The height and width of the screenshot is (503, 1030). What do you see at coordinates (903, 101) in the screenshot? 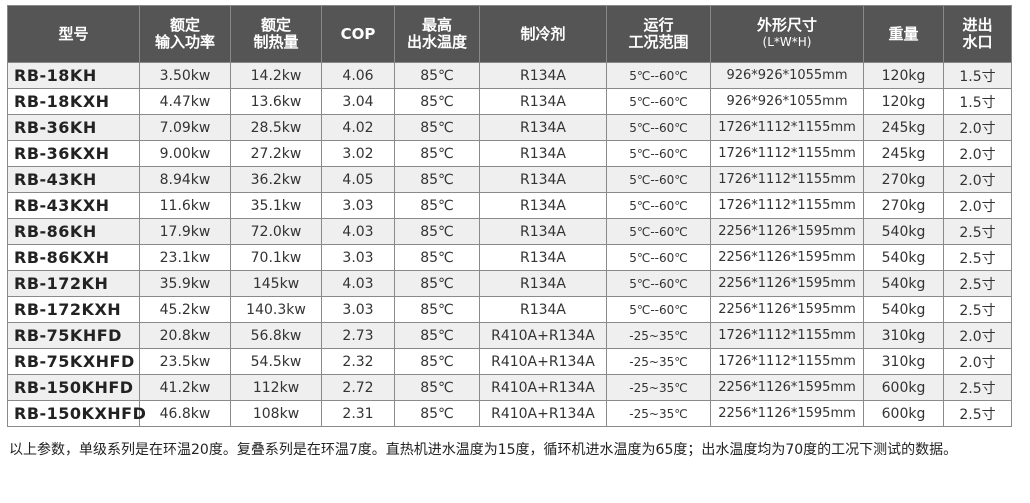
I see `cell-weight: 120kg` at bounding box center [903, 101].